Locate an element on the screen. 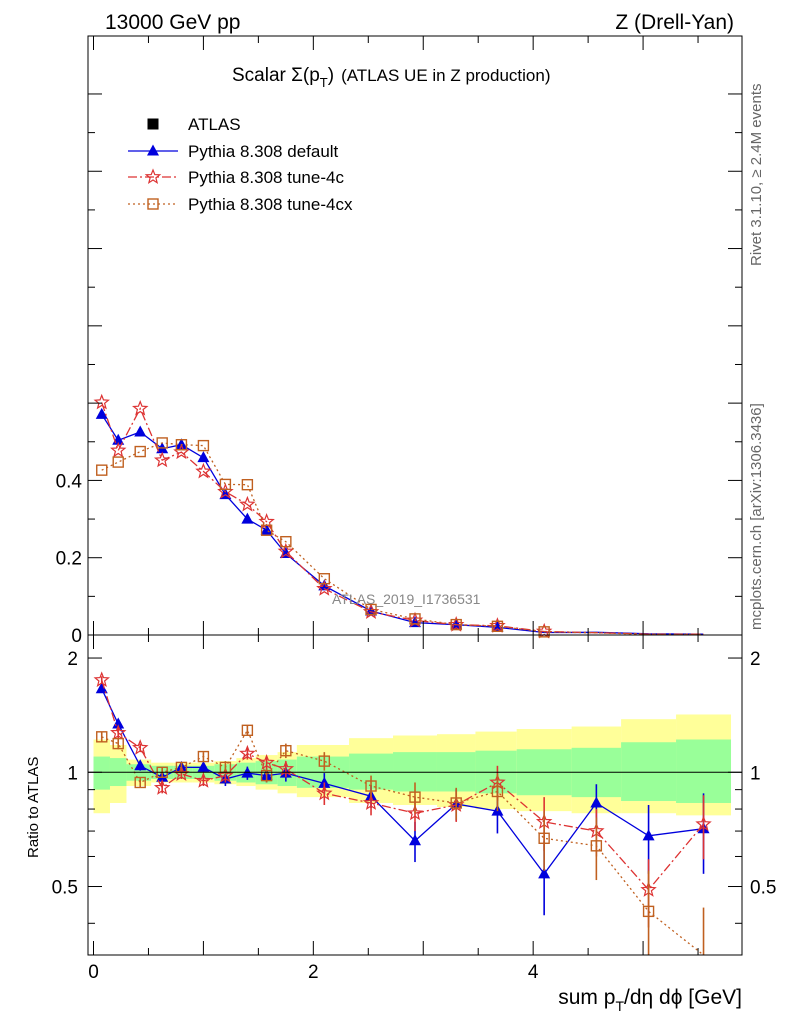  legend-marker-atlas is located at coordinates (153, 124).